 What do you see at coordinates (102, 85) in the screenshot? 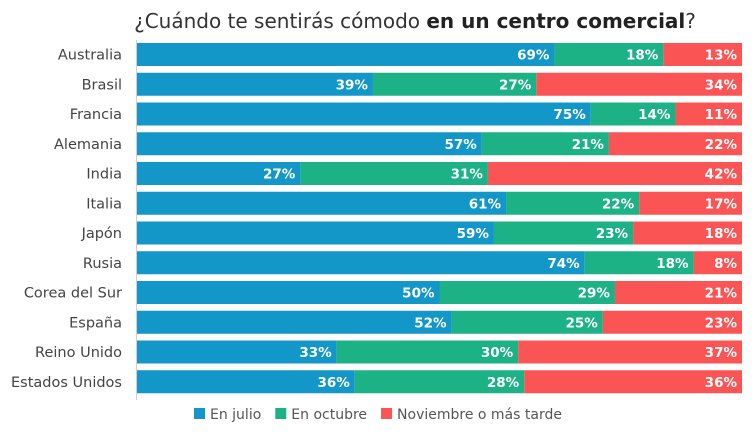
I see `category-label: Brasil` at bounding box center [102, 85].